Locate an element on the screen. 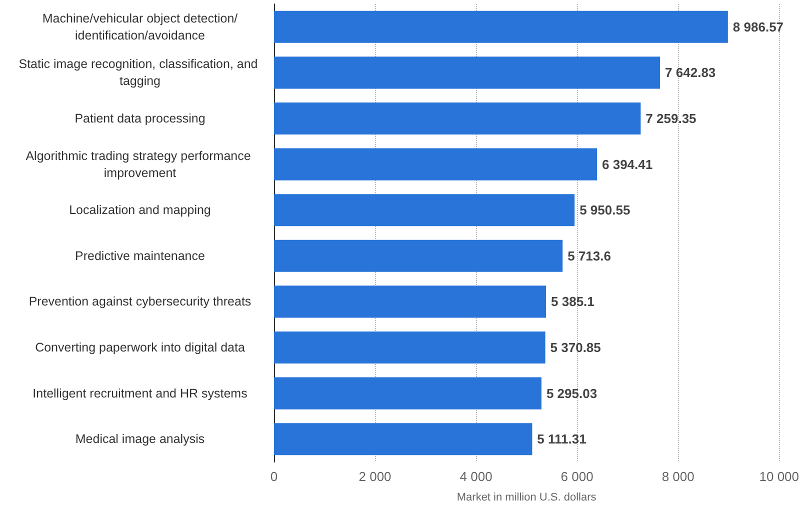 This screenshot has height=516, width=802. data-label: 5 713.6 is located at coordinates (589, 256).